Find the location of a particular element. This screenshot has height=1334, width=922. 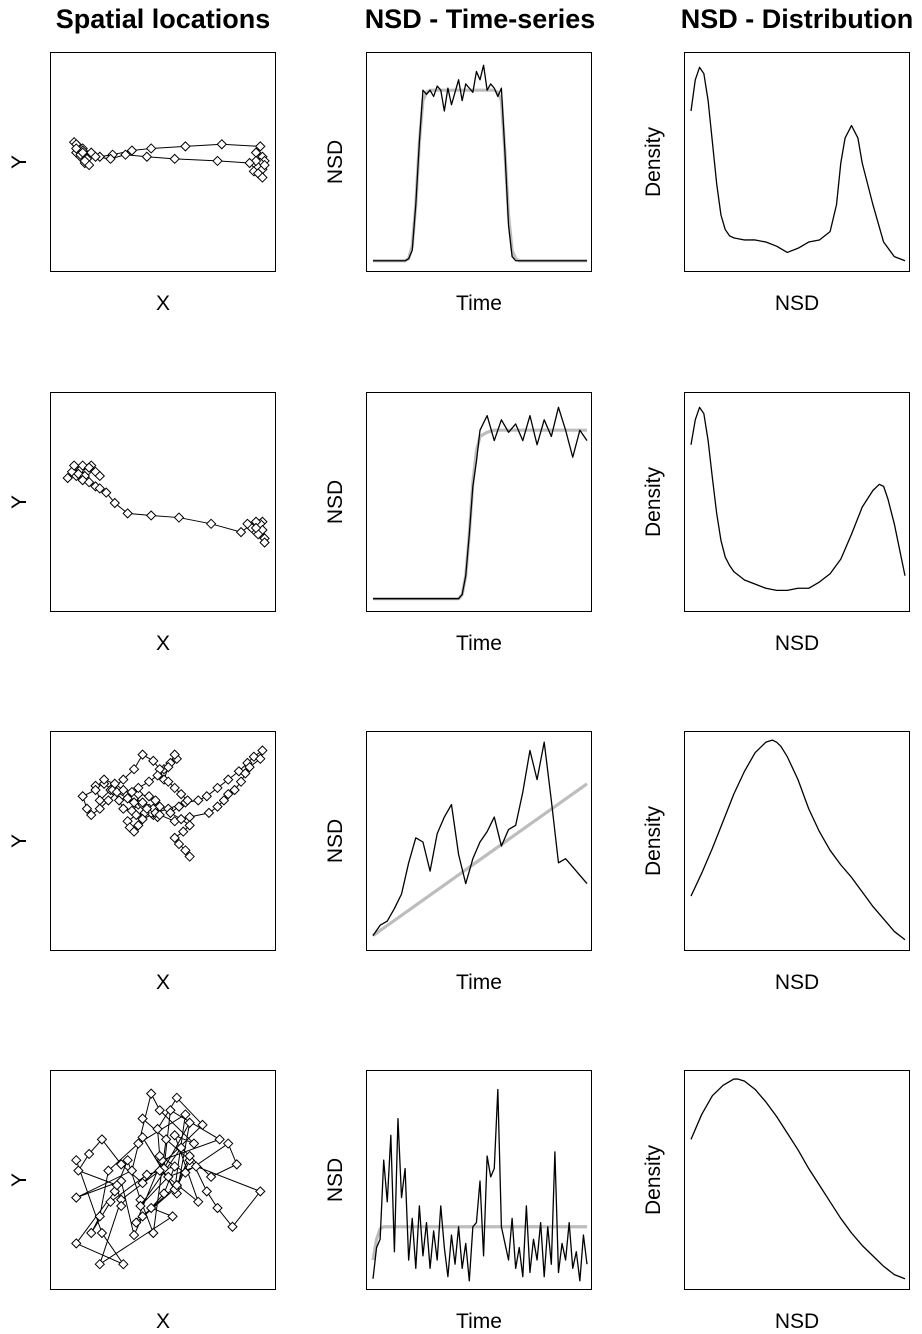

column-title-distribution: NSD - Distribution is located at coordinates (797, 19).